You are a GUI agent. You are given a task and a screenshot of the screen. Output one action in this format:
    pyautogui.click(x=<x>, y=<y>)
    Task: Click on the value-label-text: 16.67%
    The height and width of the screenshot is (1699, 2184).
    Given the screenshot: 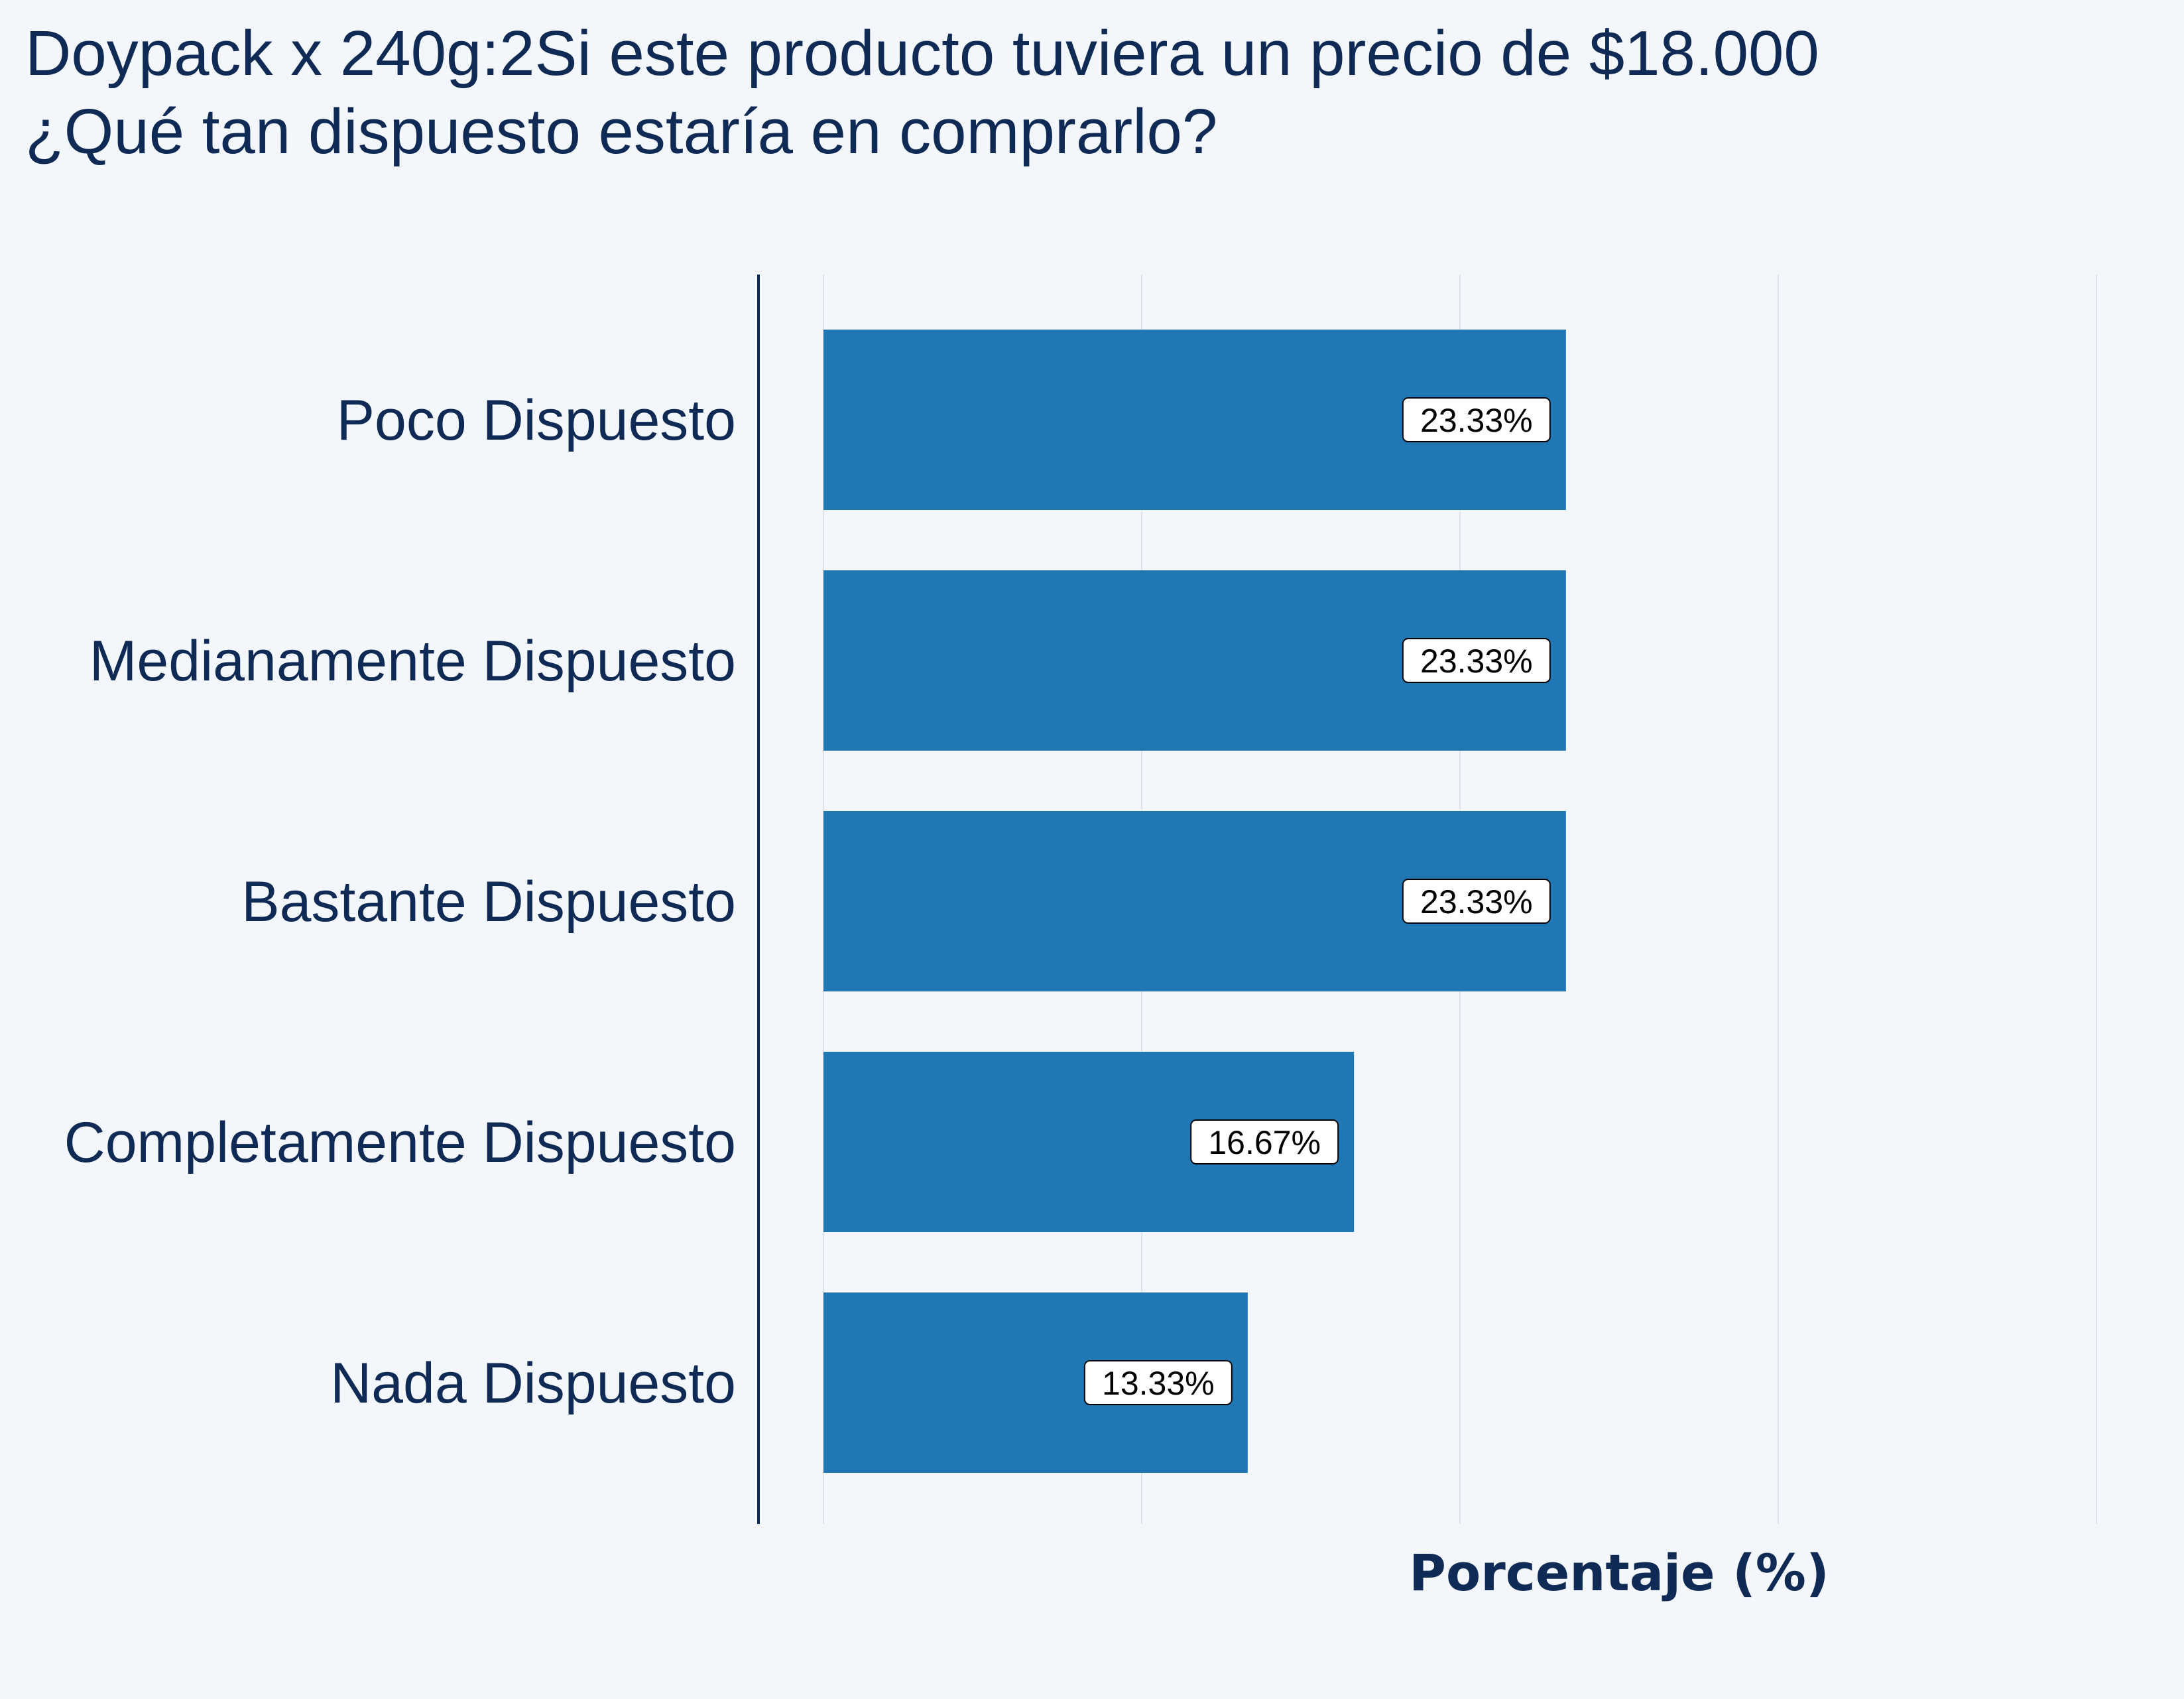 What is the action you would take?
    pyautogui.click(x=1264, y=1142)
    